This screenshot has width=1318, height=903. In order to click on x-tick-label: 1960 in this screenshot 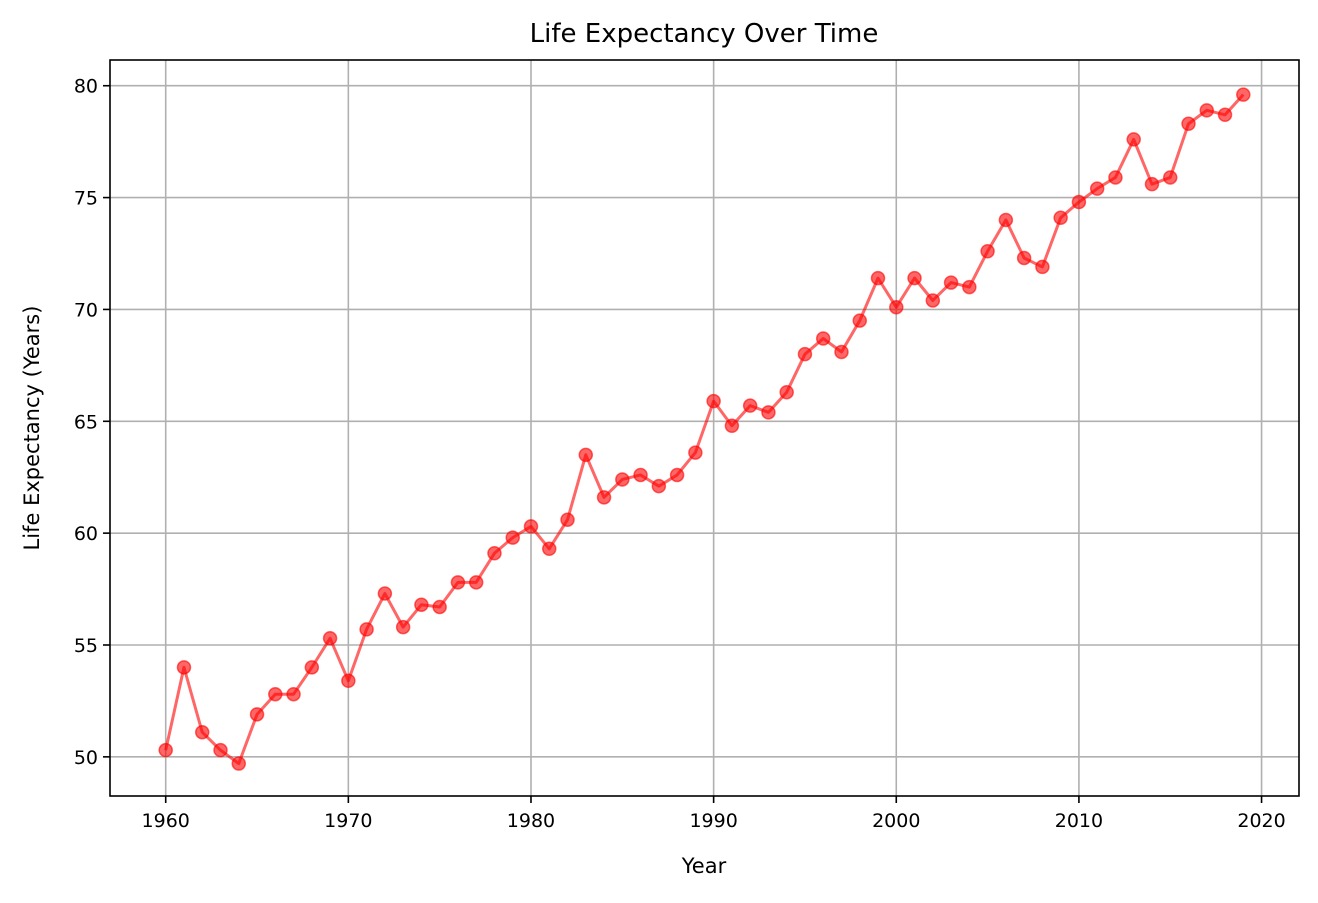, I will do `click(166, 821)`.